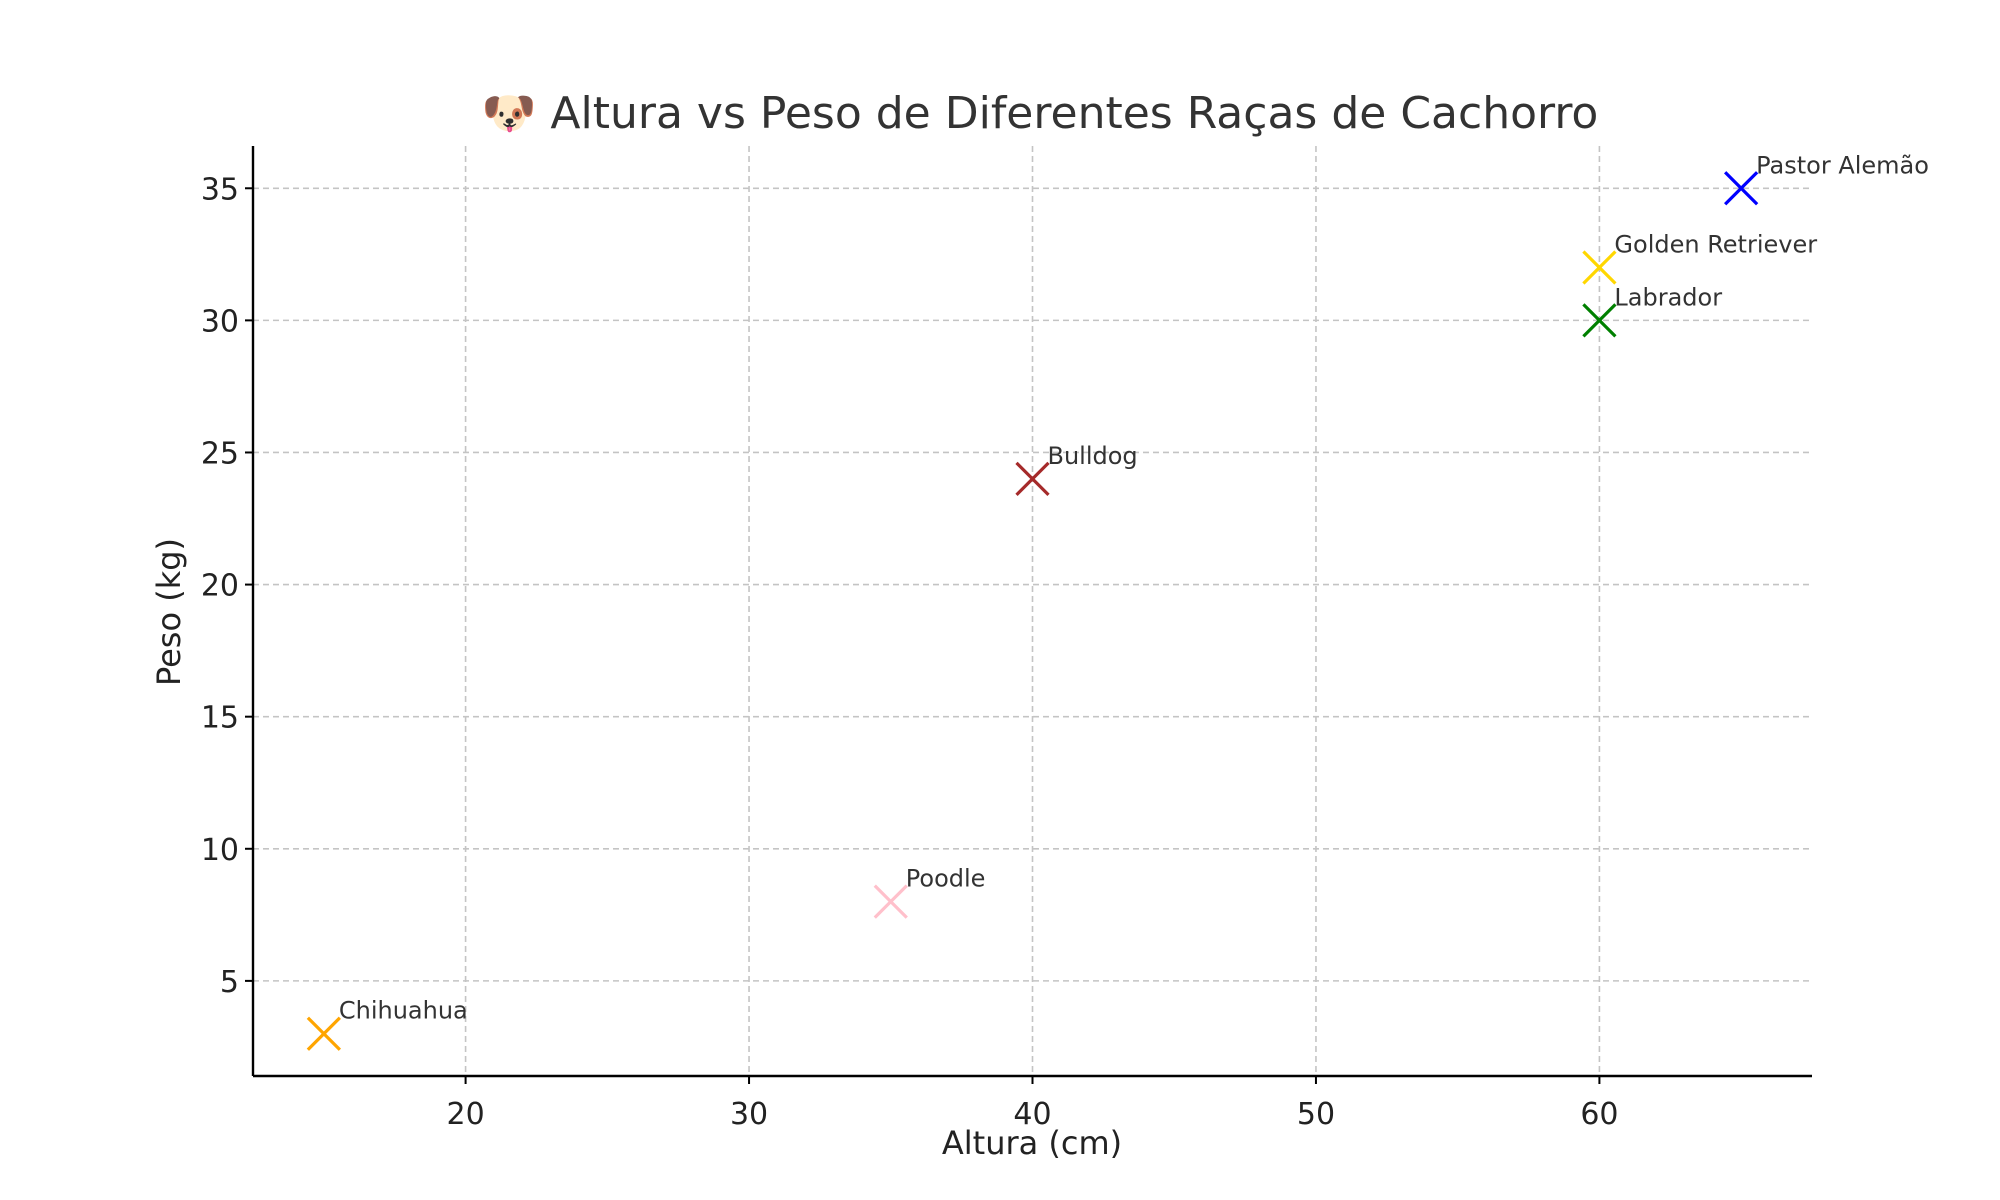 The width and height of the screenshot is (2000, 1200). I want to click on data-point: Bulldog, so click(1076, 469).